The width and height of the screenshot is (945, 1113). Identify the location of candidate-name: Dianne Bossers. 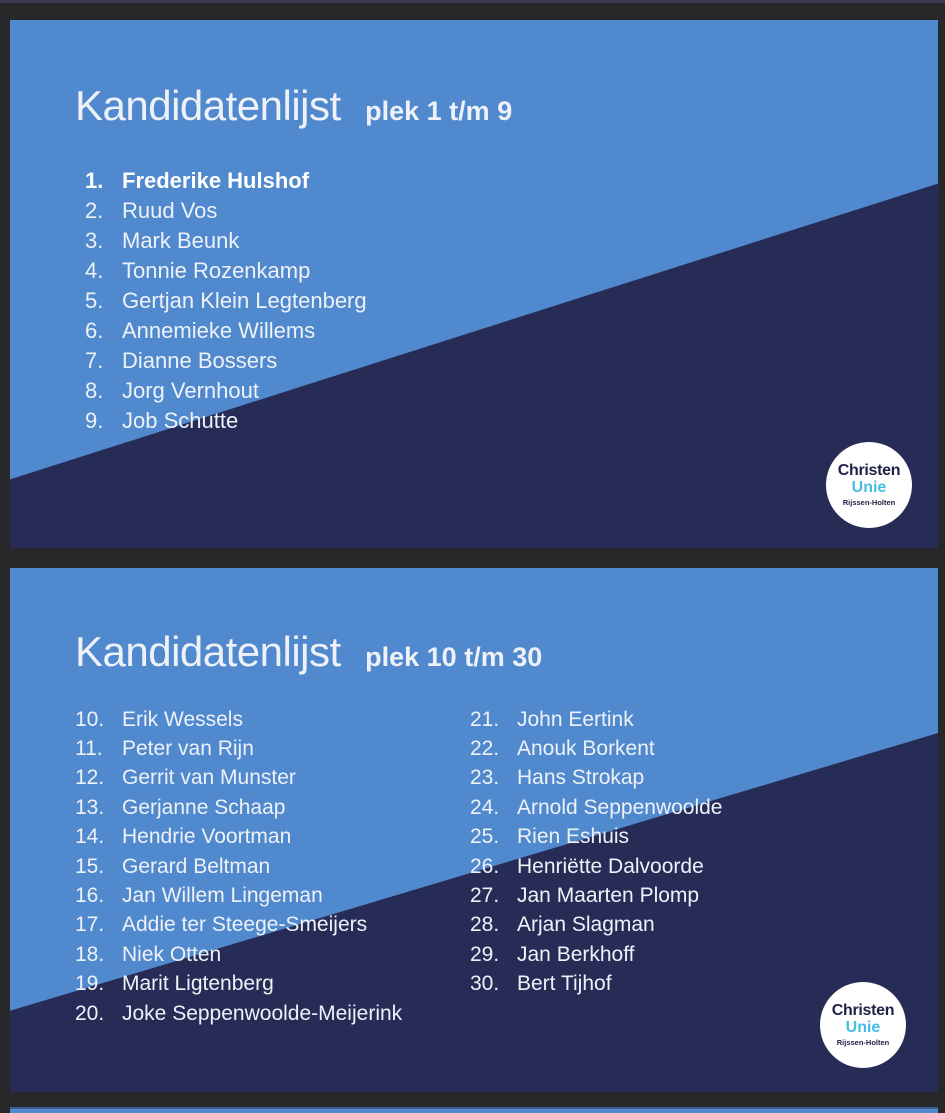
(200, 360).